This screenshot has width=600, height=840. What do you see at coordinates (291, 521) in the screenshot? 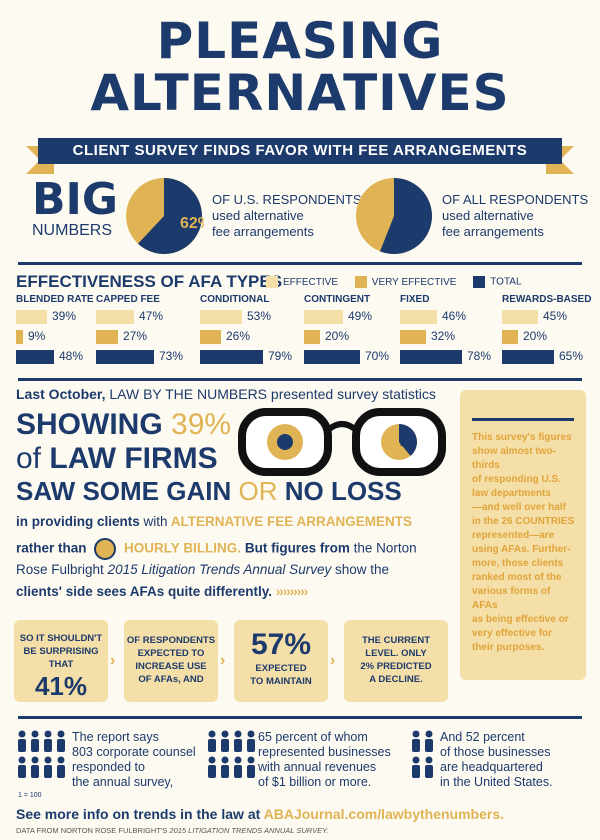
I see `story-a3: ALTERNATIVE FEE ARRANGEMENTS` at bounding box center [291, 521].